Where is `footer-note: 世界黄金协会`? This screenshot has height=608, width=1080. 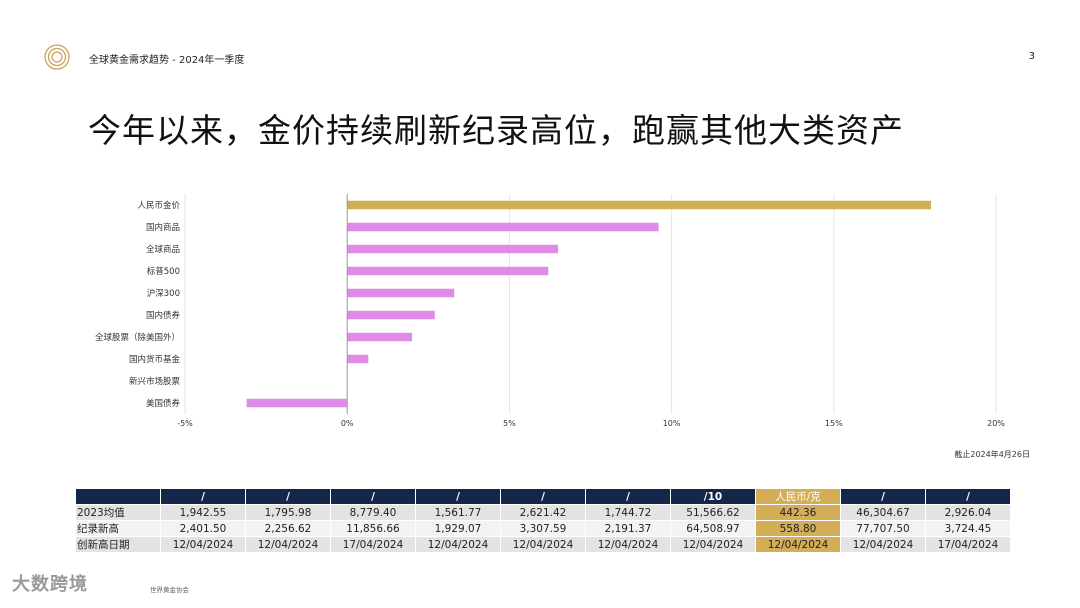
footer-note: 世界黄金协会 is located at coordinates (169, 590).